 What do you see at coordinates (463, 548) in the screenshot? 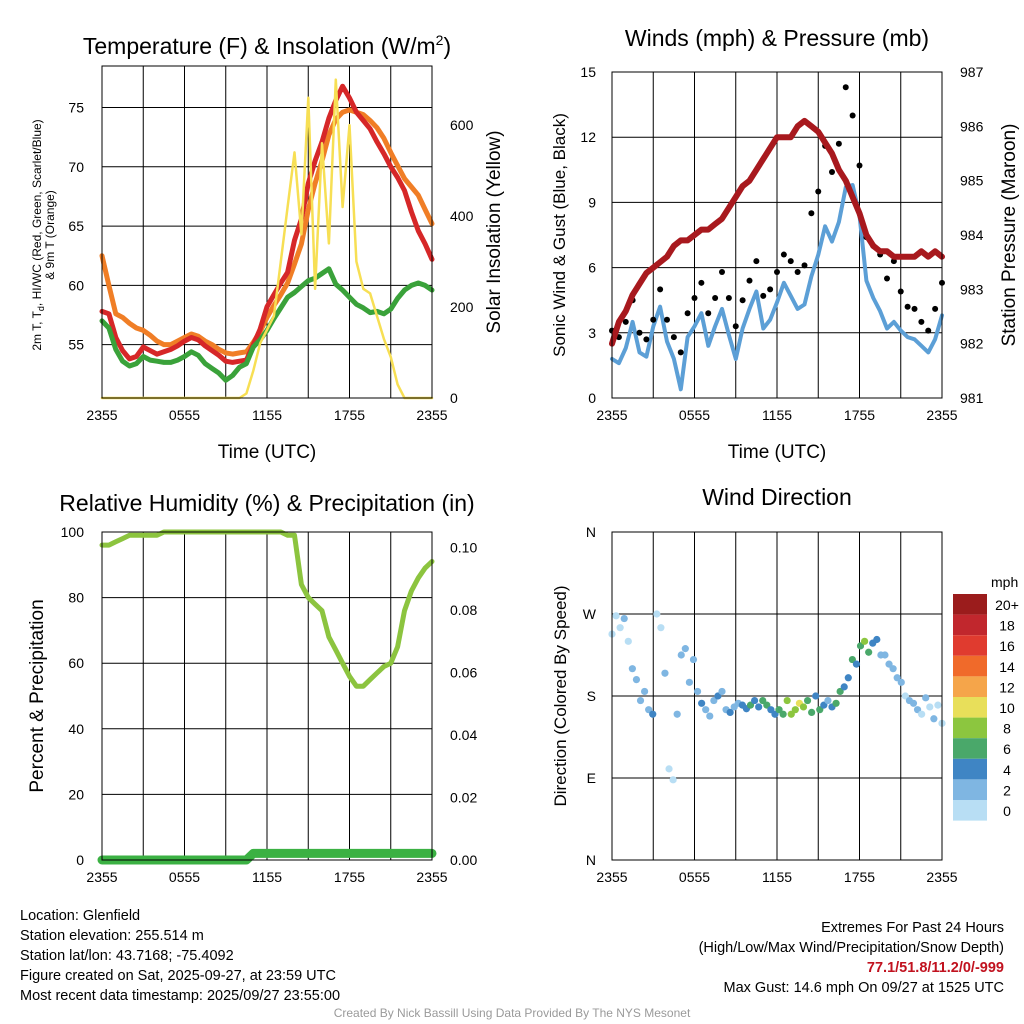
I see `rh-y2tick-label: 0.10` at bounding box center [463, 548].